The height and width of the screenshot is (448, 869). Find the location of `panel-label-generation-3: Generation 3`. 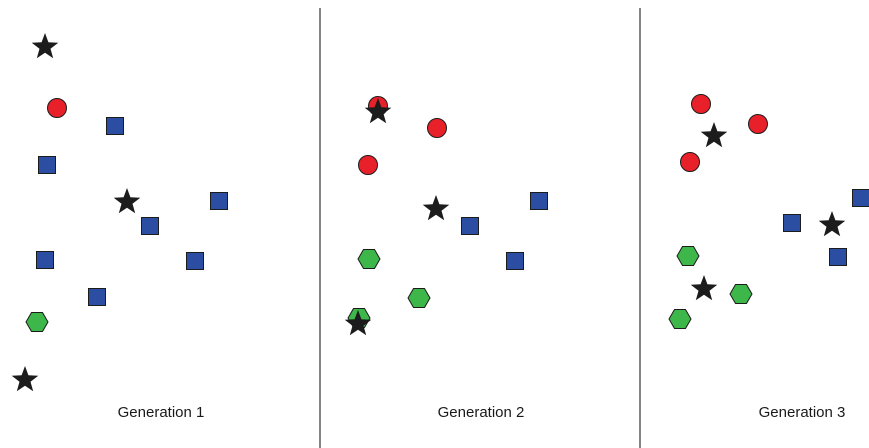

panel-label-generation-3: Generation 3 is located at coordinates (802, 412).